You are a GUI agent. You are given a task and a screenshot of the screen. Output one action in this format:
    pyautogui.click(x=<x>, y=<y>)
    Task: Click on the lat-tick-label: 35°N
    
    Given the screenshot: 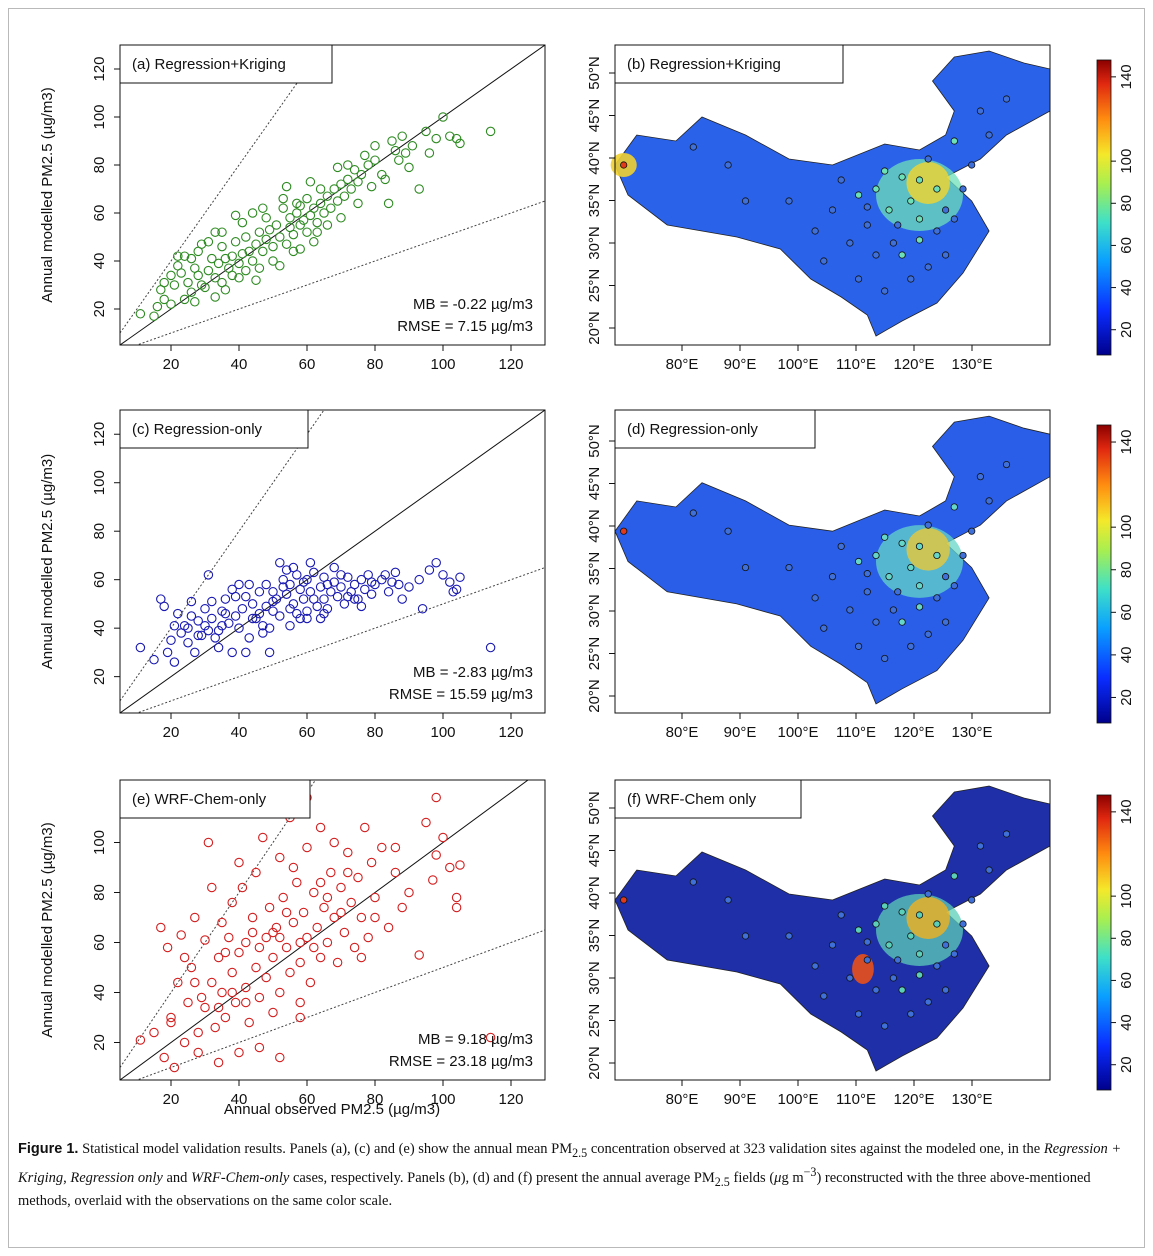 What is the action you would take?
    pyautogui.click(x=594, y=201)
    